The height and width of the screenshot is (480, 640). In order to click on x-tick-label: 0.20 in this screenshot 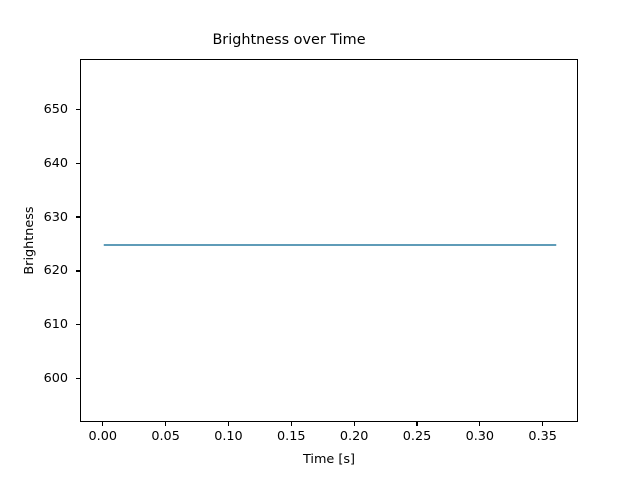, I will do `click(354, 436)`.